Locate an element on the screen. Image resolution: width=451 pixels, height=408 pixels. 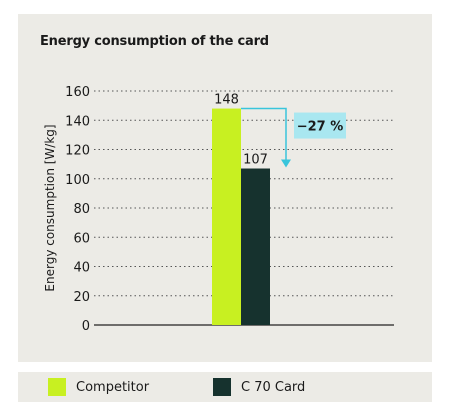
y-tick-label: 20 is located at coordinates (81, 297).